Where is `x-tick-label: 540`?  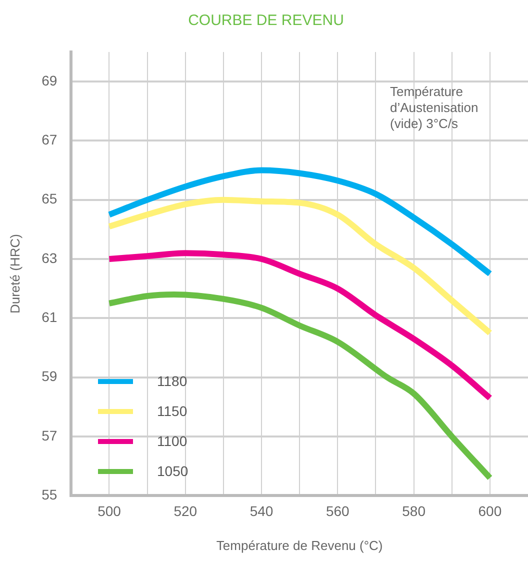 x-tick-label: 540 is located at coordinates (262, 510).